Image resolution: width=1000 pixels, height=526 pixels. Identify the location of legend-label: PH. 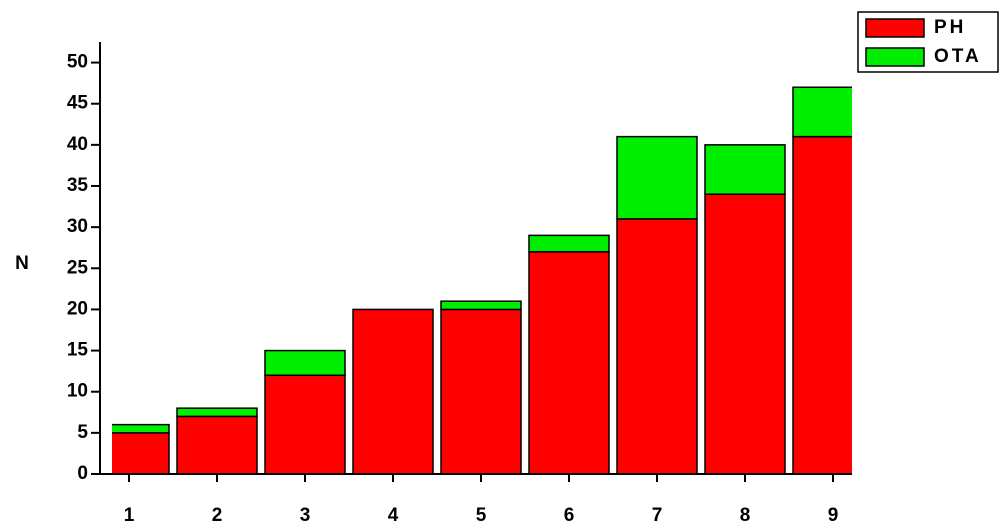
(950, 27).